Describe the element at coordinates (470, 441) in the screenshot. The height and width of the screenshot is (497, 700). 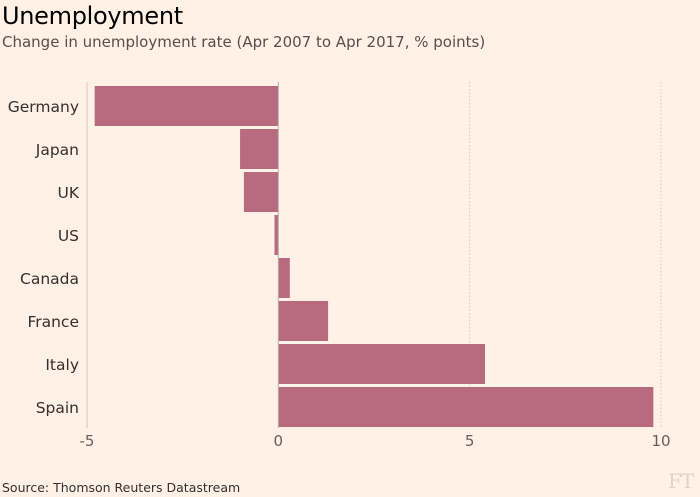
I see `x-tick-label: 5` at that location.